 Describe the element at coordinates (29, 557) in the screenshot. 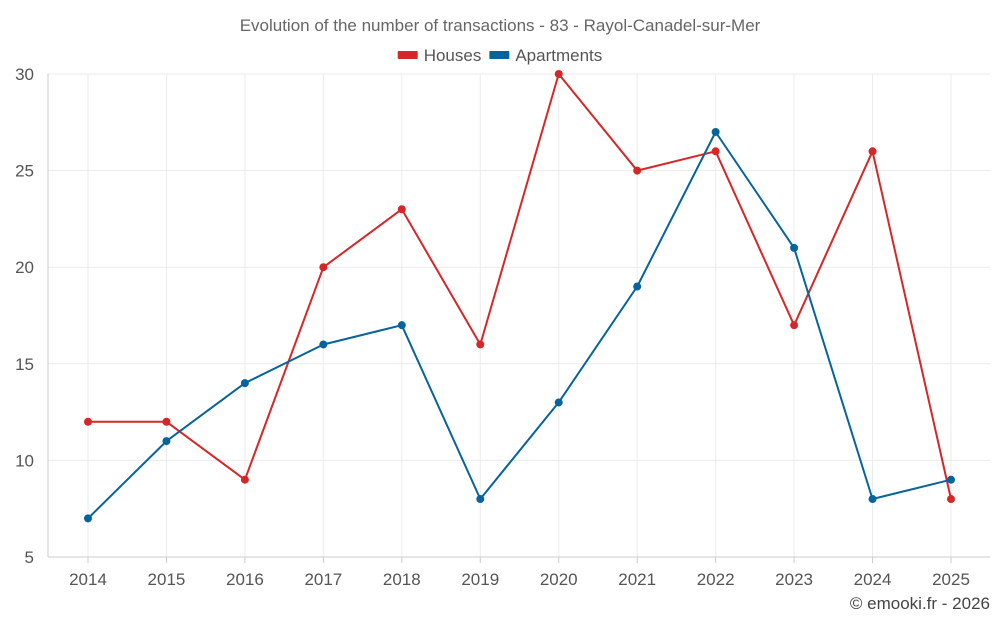

I see `y-tick-label: 5` at that location.